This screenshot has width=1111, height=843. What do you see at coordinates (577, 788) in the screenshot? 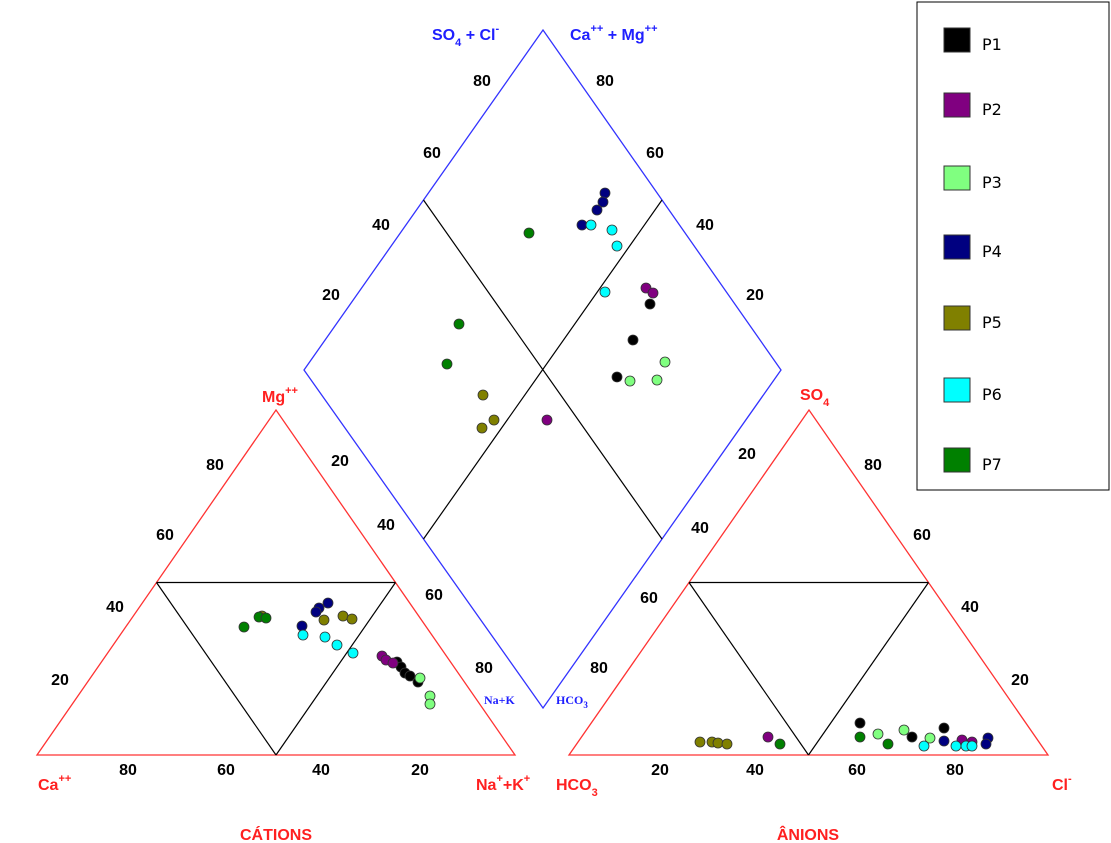
I see `anion-vertex-left: HCO3` at bounding box center [577, 788].